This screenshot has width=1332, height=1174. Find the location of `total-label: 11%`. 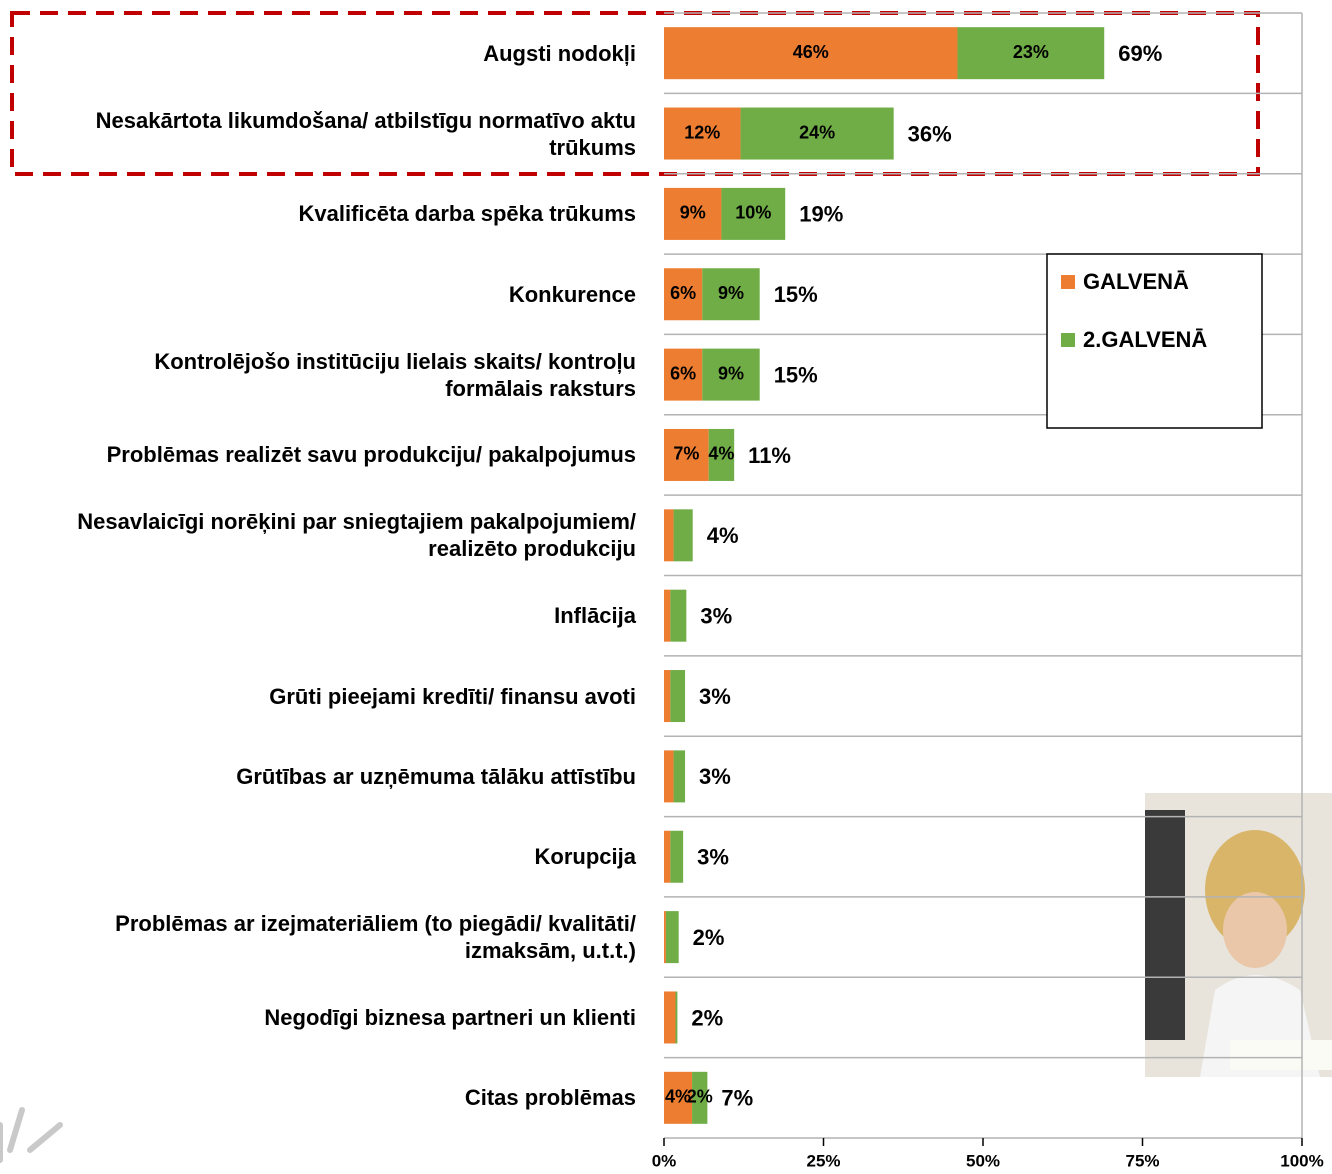

total-label: 11% is located at coordinates (769, 455).